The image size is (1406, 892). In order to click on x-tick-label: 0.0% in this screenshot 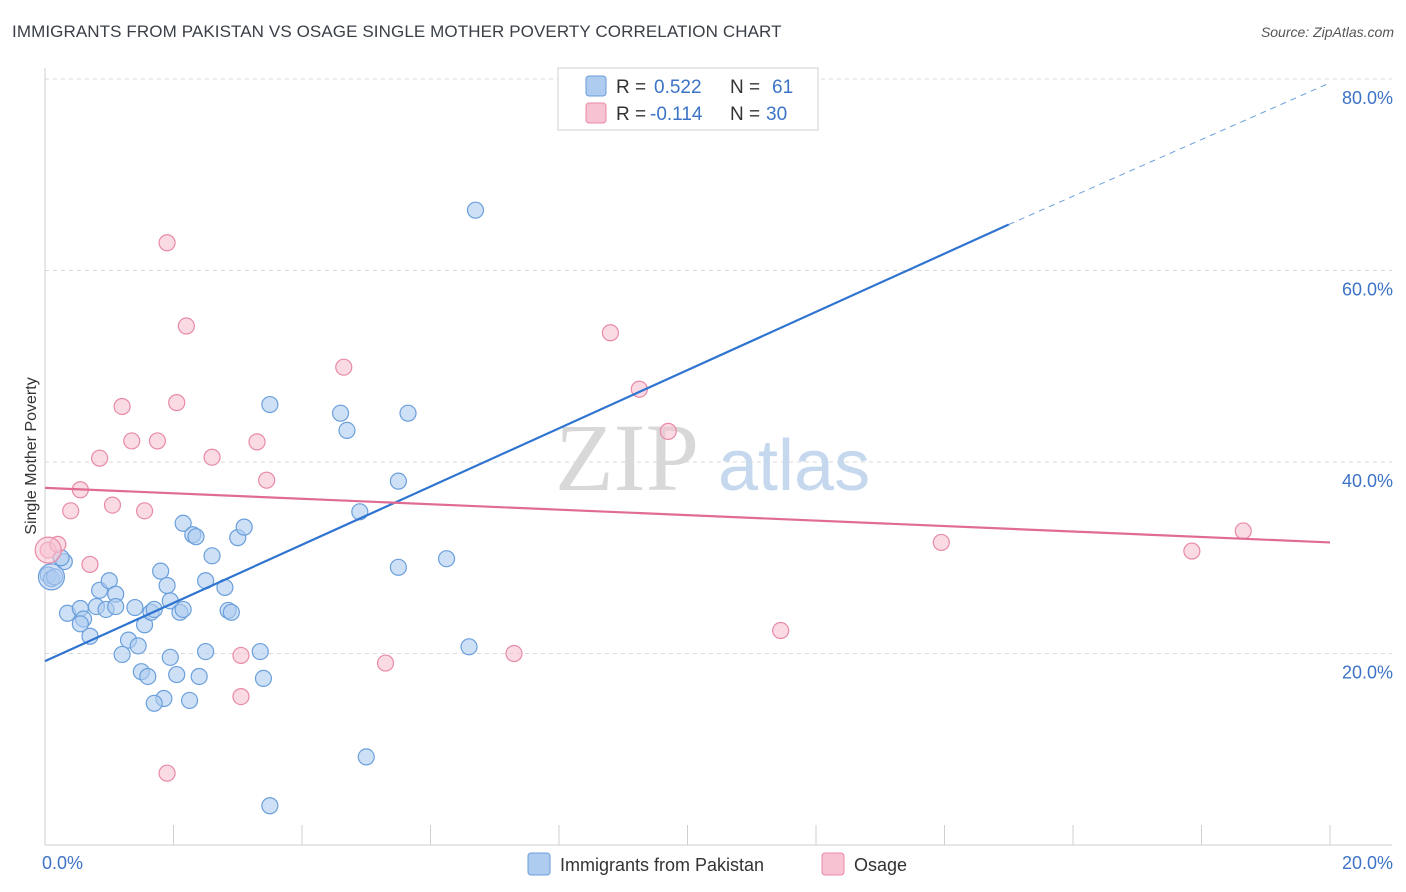, I will do `click(62, 863)`.